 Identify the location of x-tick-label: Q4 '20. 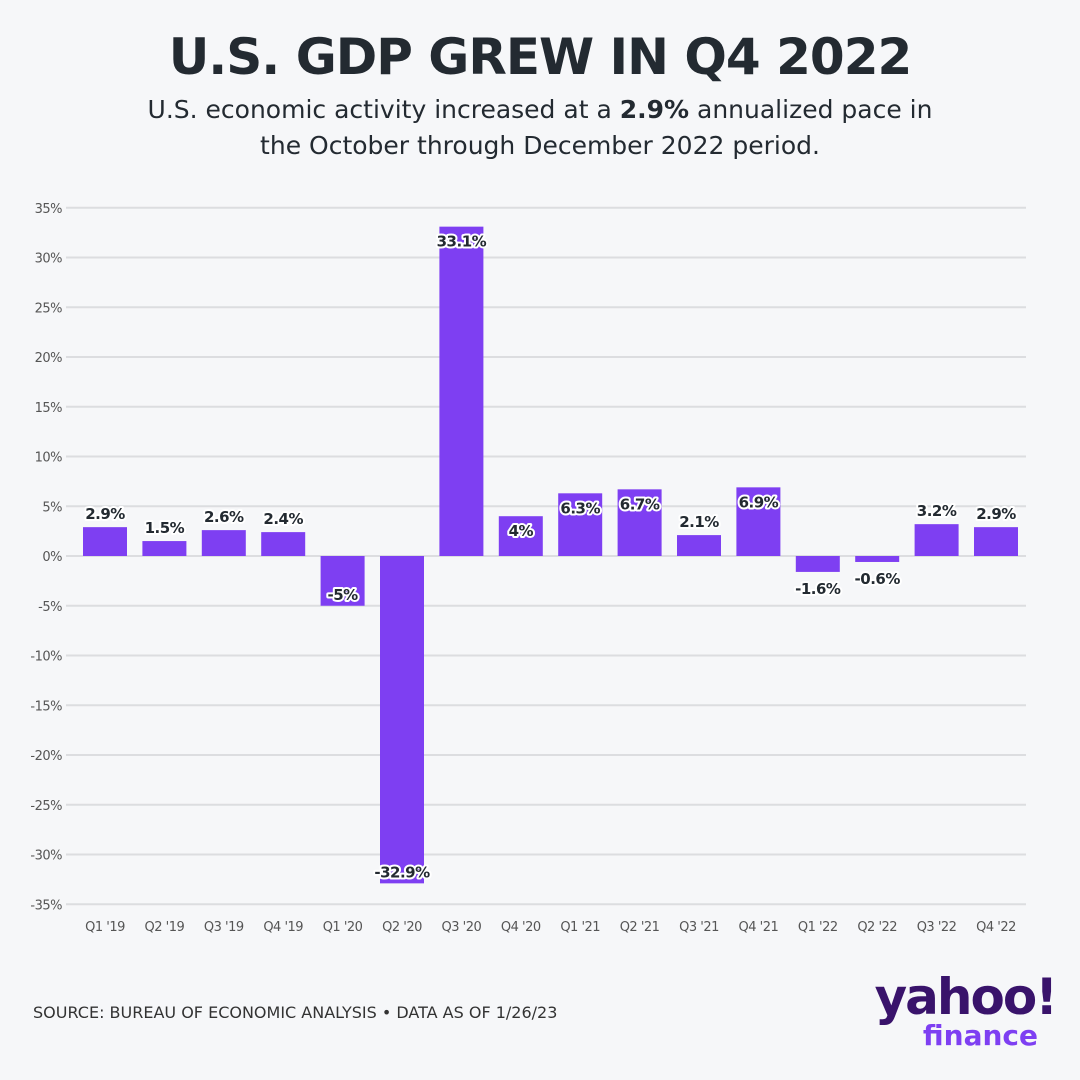
(521, 927).